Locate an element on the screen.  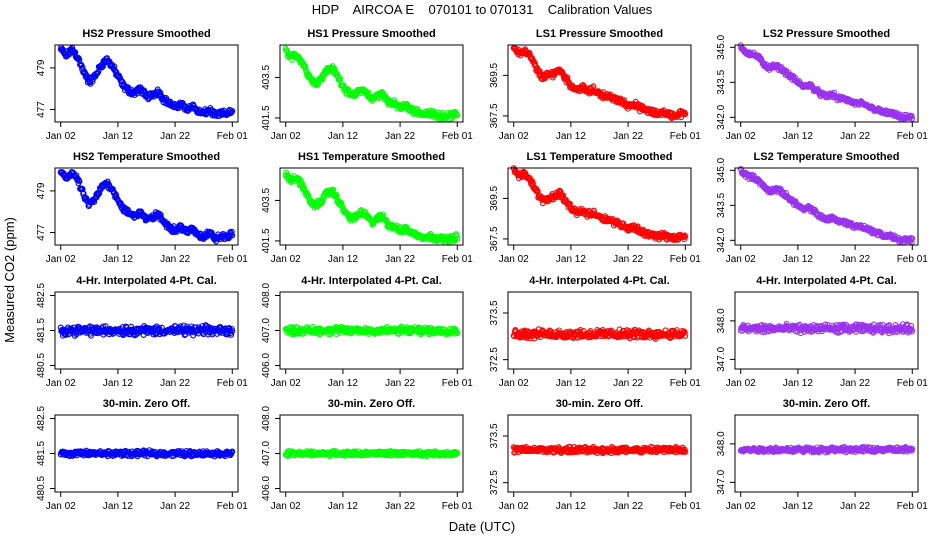
y-tick-label: 373.5 is located at coordinates (494, 312).